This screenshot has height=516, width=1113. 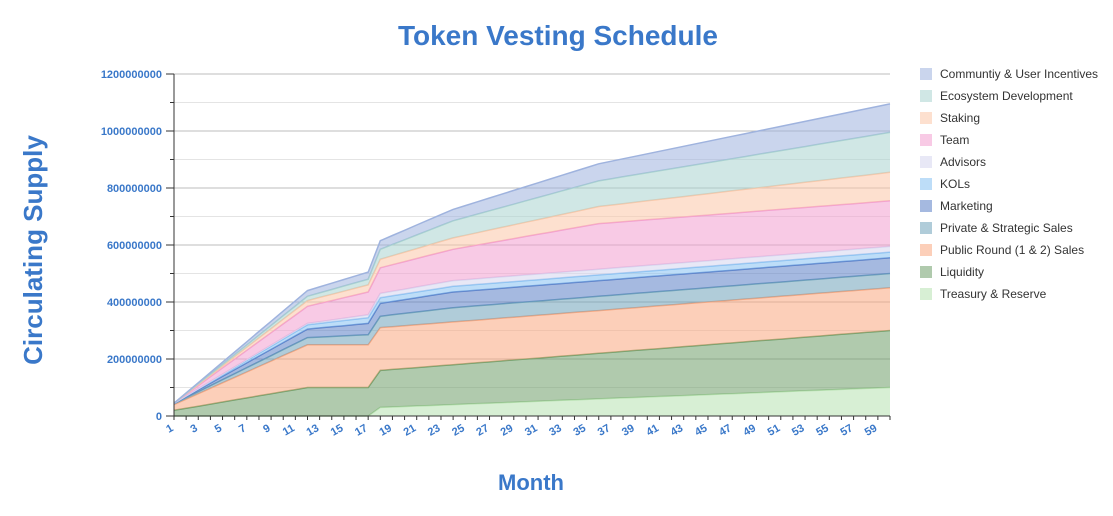 What do you see at coordinates (580, 430) in the screenshot?
I see `x-tick-label: 35` at bounding box center [580, 430].